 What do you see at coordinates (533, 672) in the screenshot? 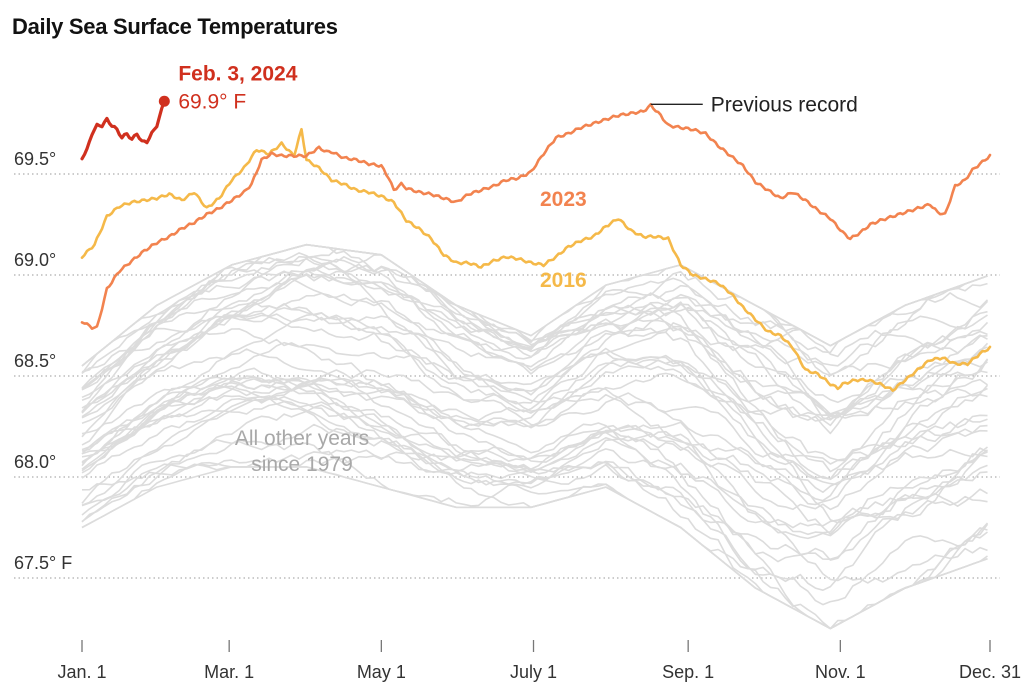
I see `x-tick-label: July 1` at bounding box center [533, 672].